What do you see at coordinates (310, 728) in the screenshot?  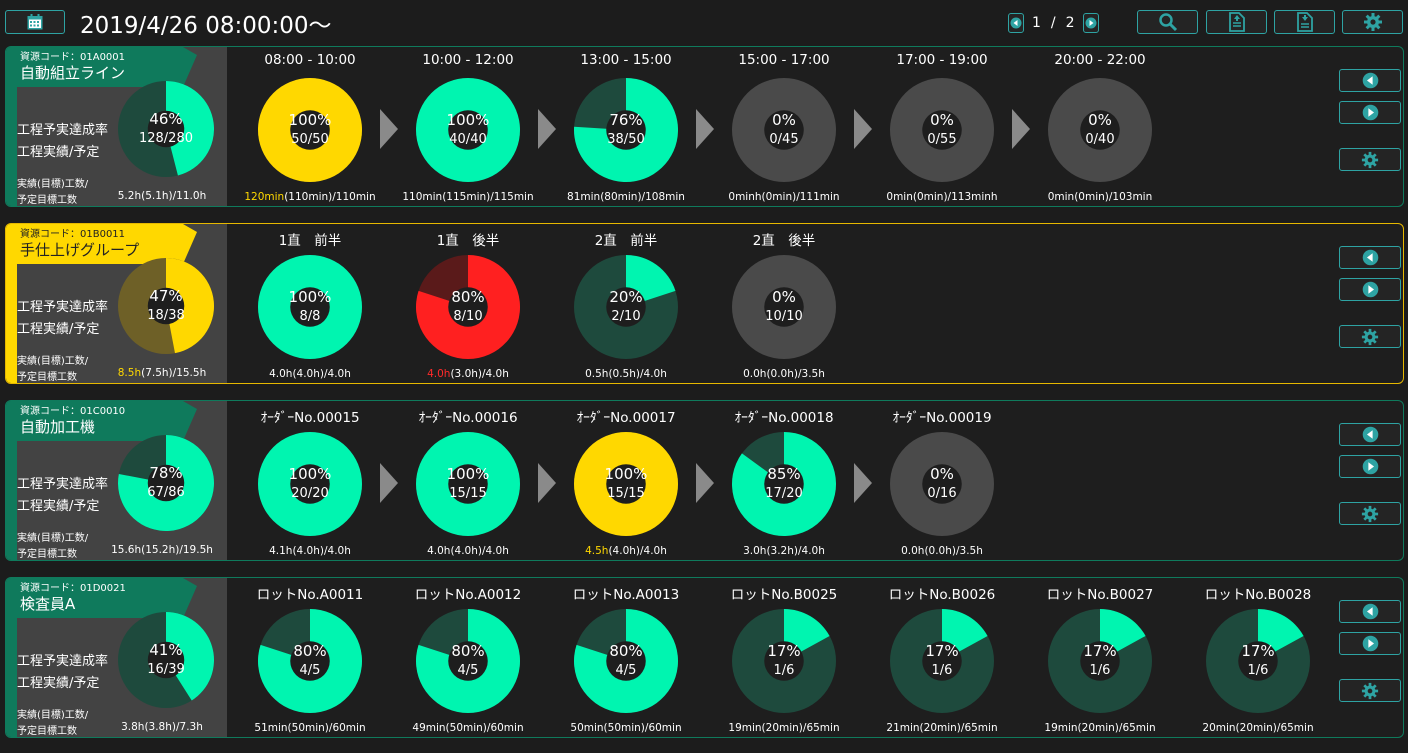 I see `item-hours: 51min(50min)/60min` at bounding box center [310, 728].